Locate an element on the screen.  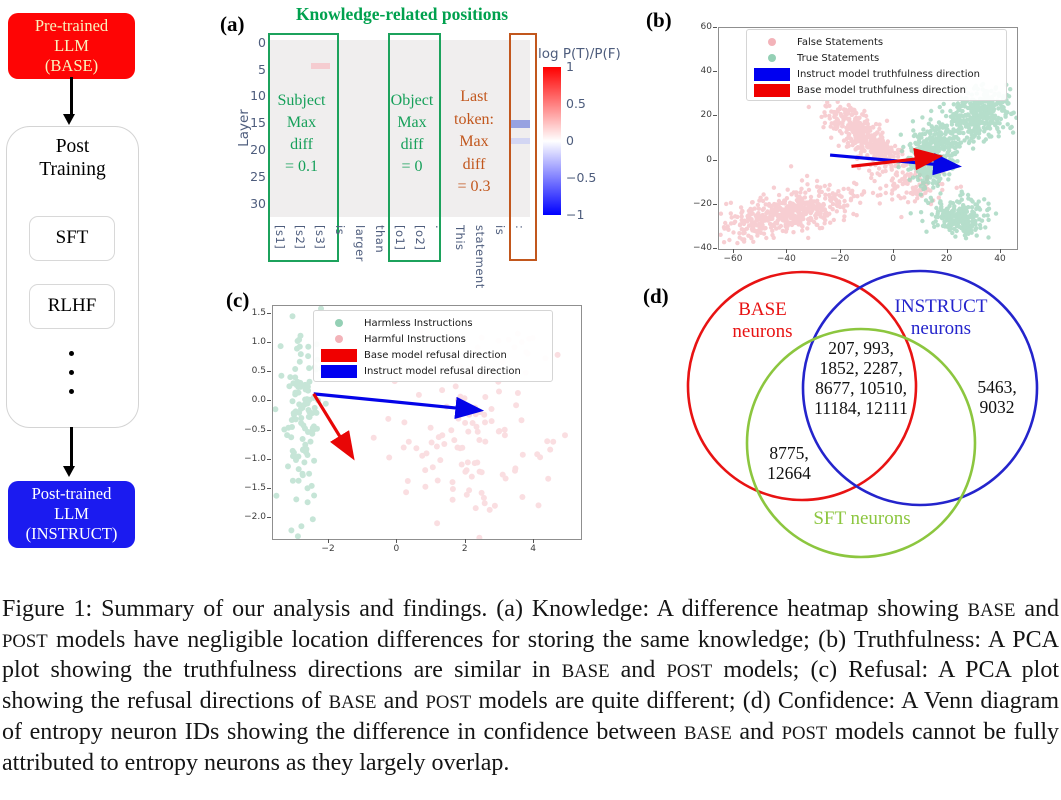
down-arrow-line is located at coordinates (71, 447).